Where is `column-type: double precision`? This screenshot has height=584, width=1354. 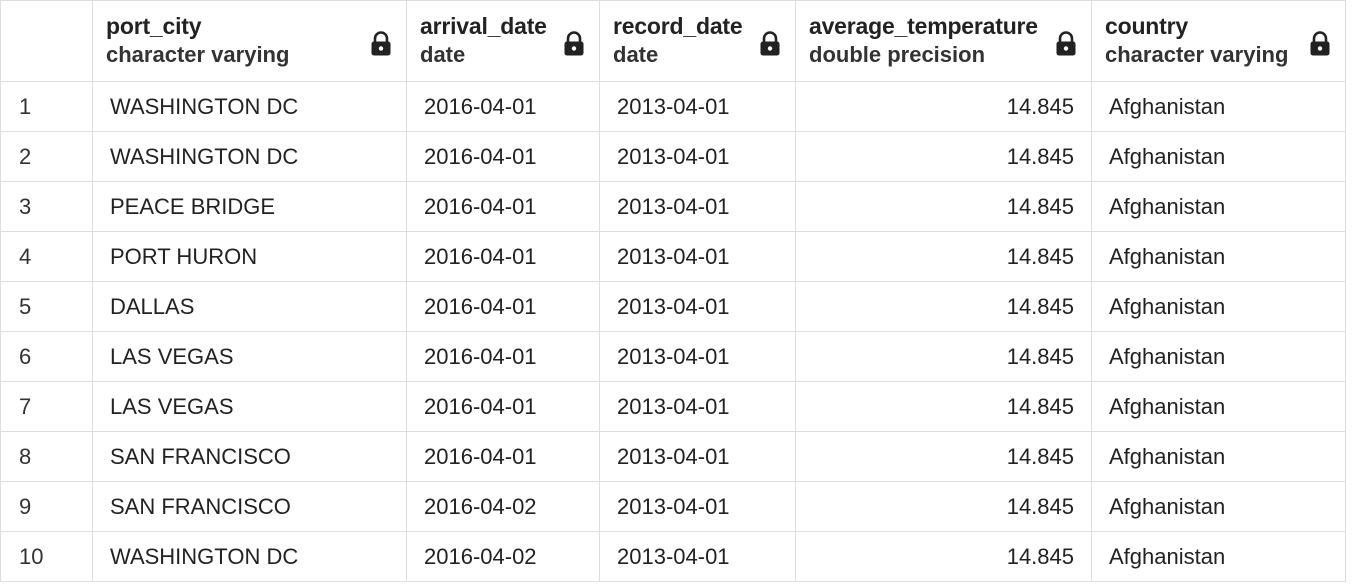 column-type: double precision is located at coordinates (897, 54).